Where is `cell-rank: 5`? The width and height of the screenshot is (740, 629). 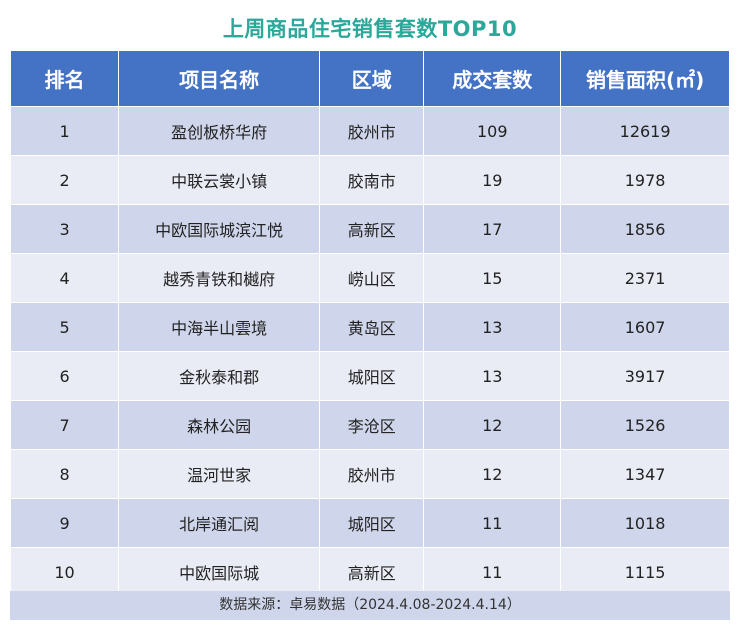
cell-rank: 5 is located at coordinates (64, 327).